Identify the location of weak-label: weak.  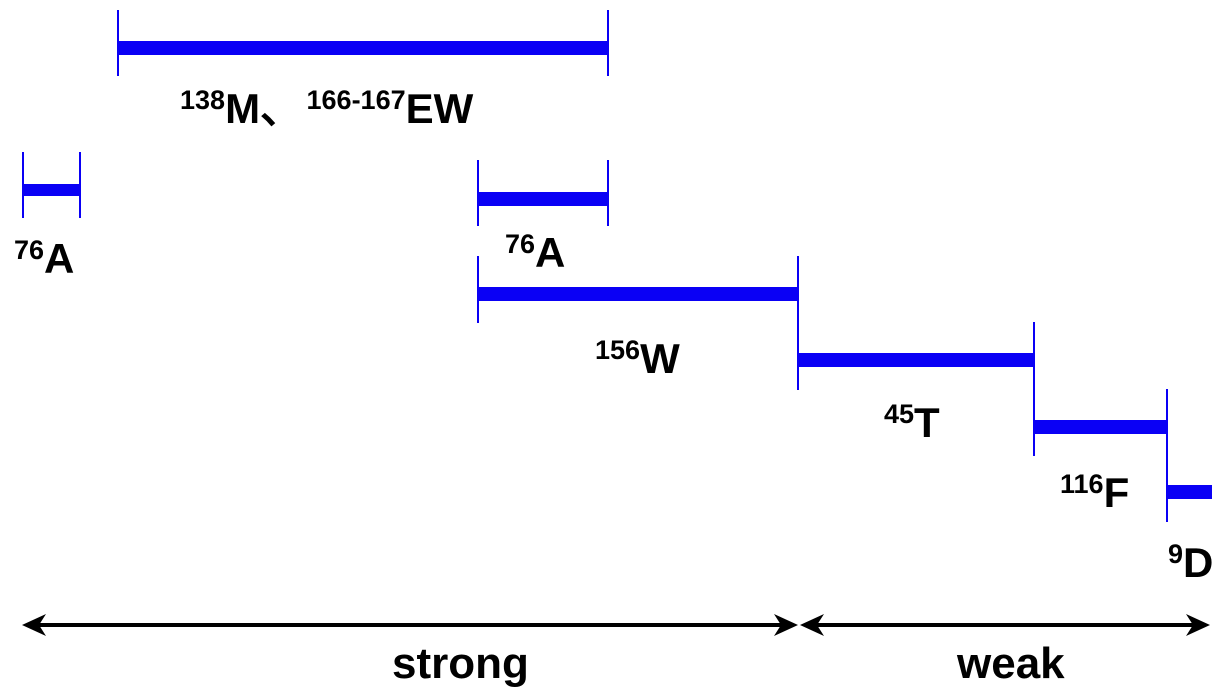
(1011, 663).